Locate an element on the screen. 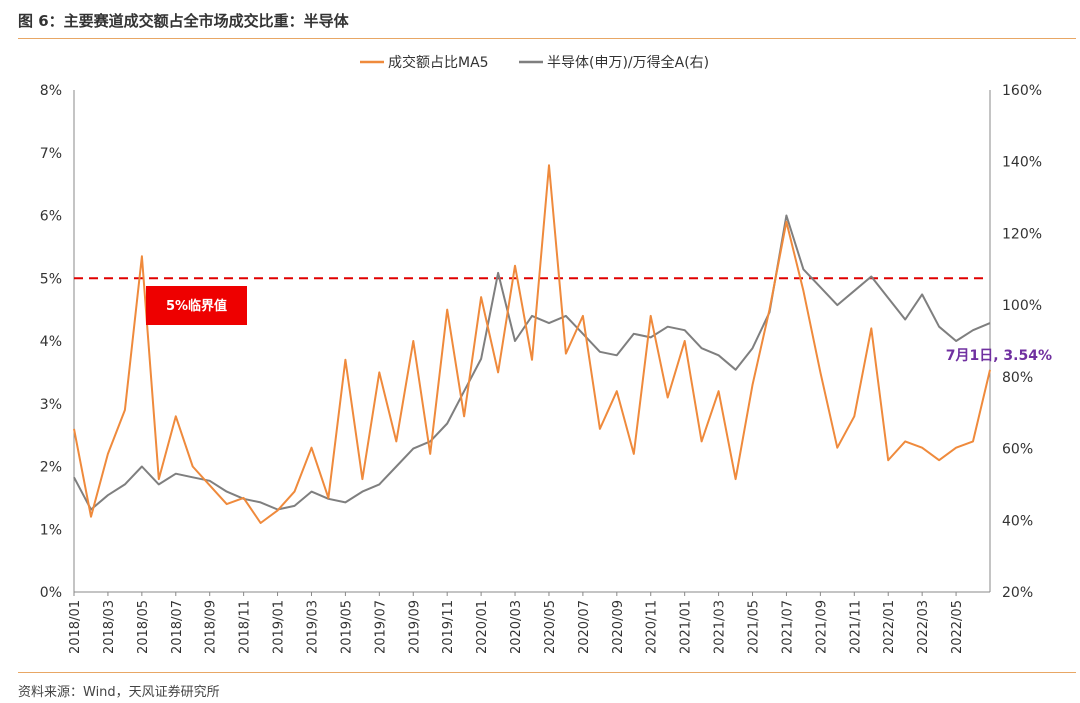 This screenshot has height=703, width=1080. x-tick-label: 2019/01 is located at coordinates (279, 627).